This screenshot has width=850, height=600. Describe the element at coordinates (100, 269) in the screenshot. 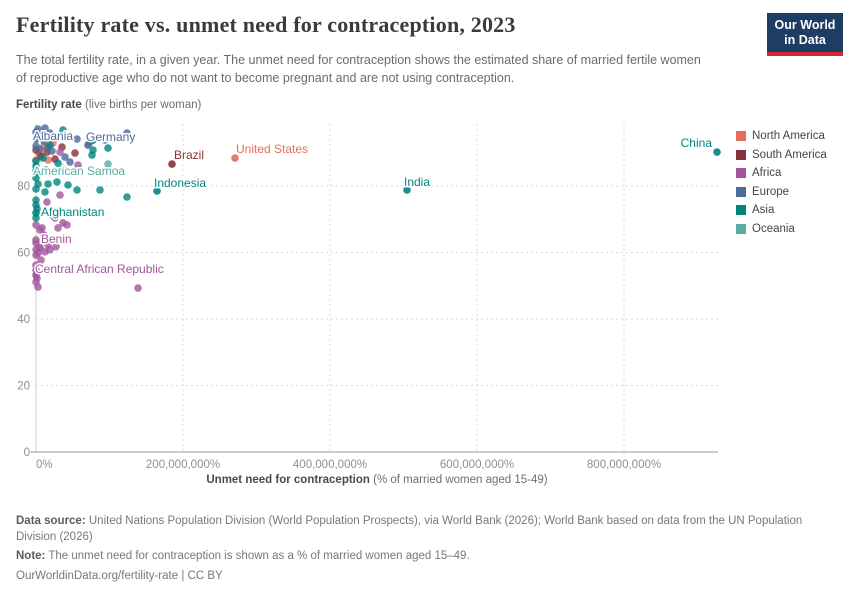

I see `country-label: Central African Republic` at that location.